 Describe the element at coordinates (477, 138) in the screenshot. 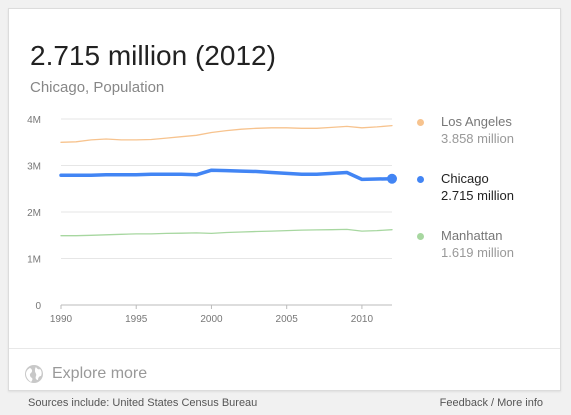

I see `legend-value: 3.858 million` at that location.